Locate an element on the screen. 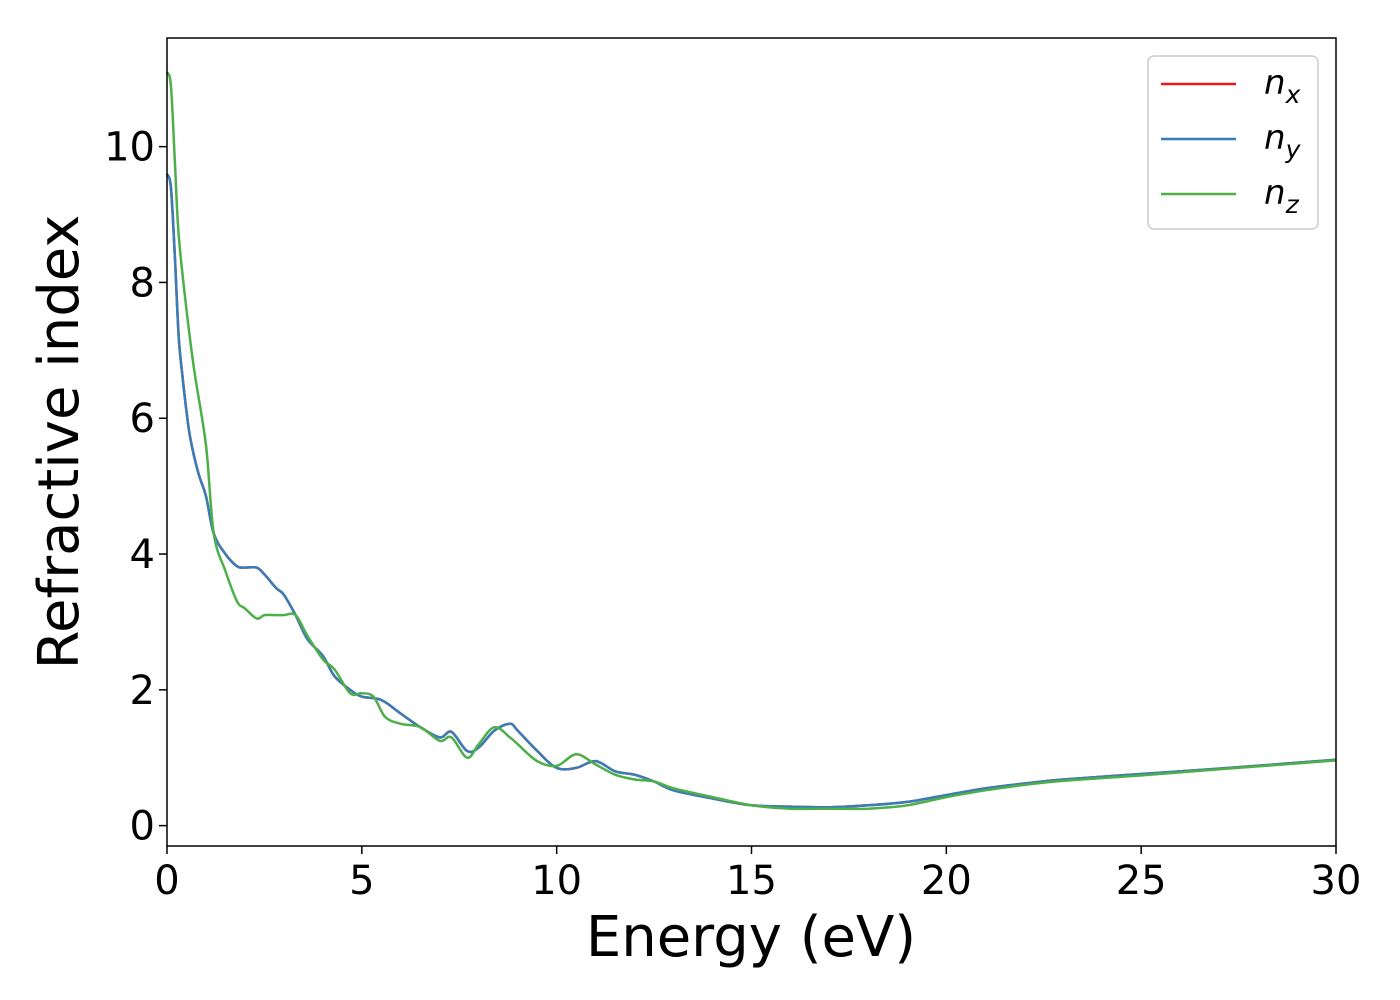 The height and width of the screenshot is (1000, 1400). legend-box is located at coordinates (1233, 142).